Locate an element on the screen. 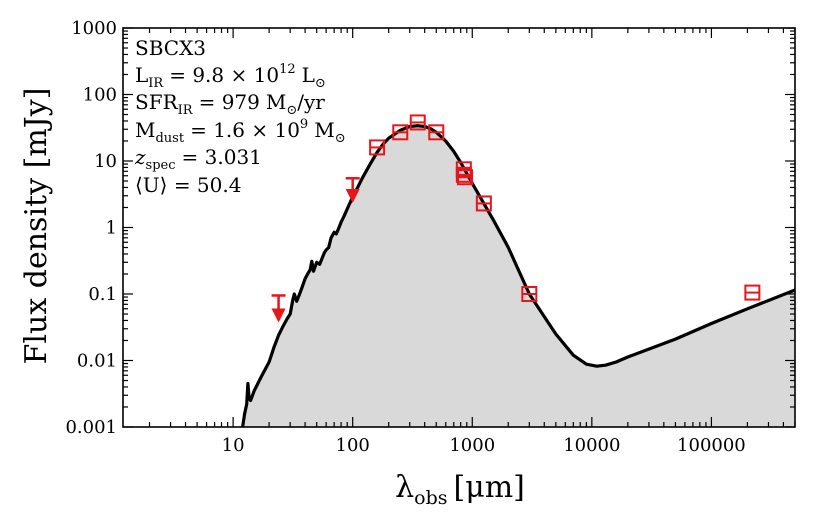 This screenshot has height=517, width=813. annotation-mdust: Mdust = 1.6 × 109 M⊙ is located at coordinates (240, 131).